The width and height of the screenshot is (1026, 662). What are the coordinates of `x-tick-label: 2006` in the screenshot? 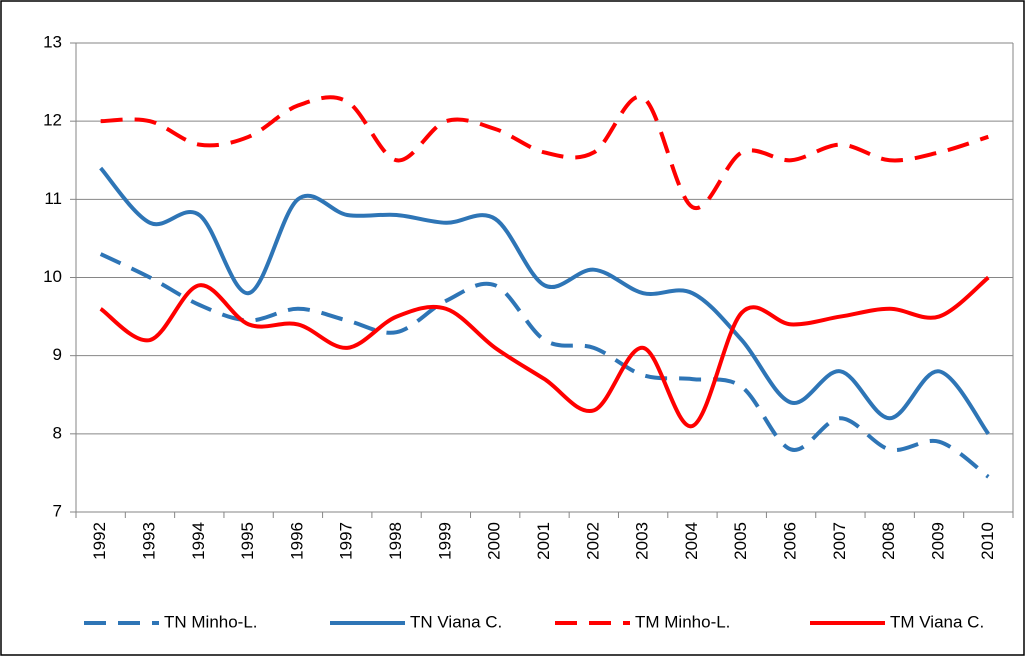 It's located at (790, 541).